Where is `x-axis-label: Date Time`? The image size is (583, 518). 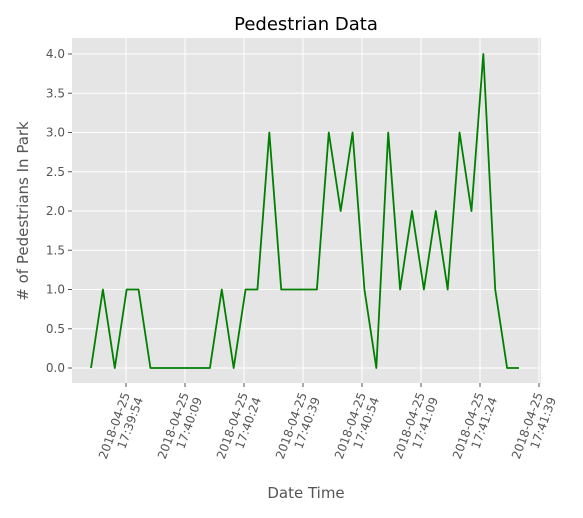
x-axis-label: Date Time is located at coordinates (305, 493).